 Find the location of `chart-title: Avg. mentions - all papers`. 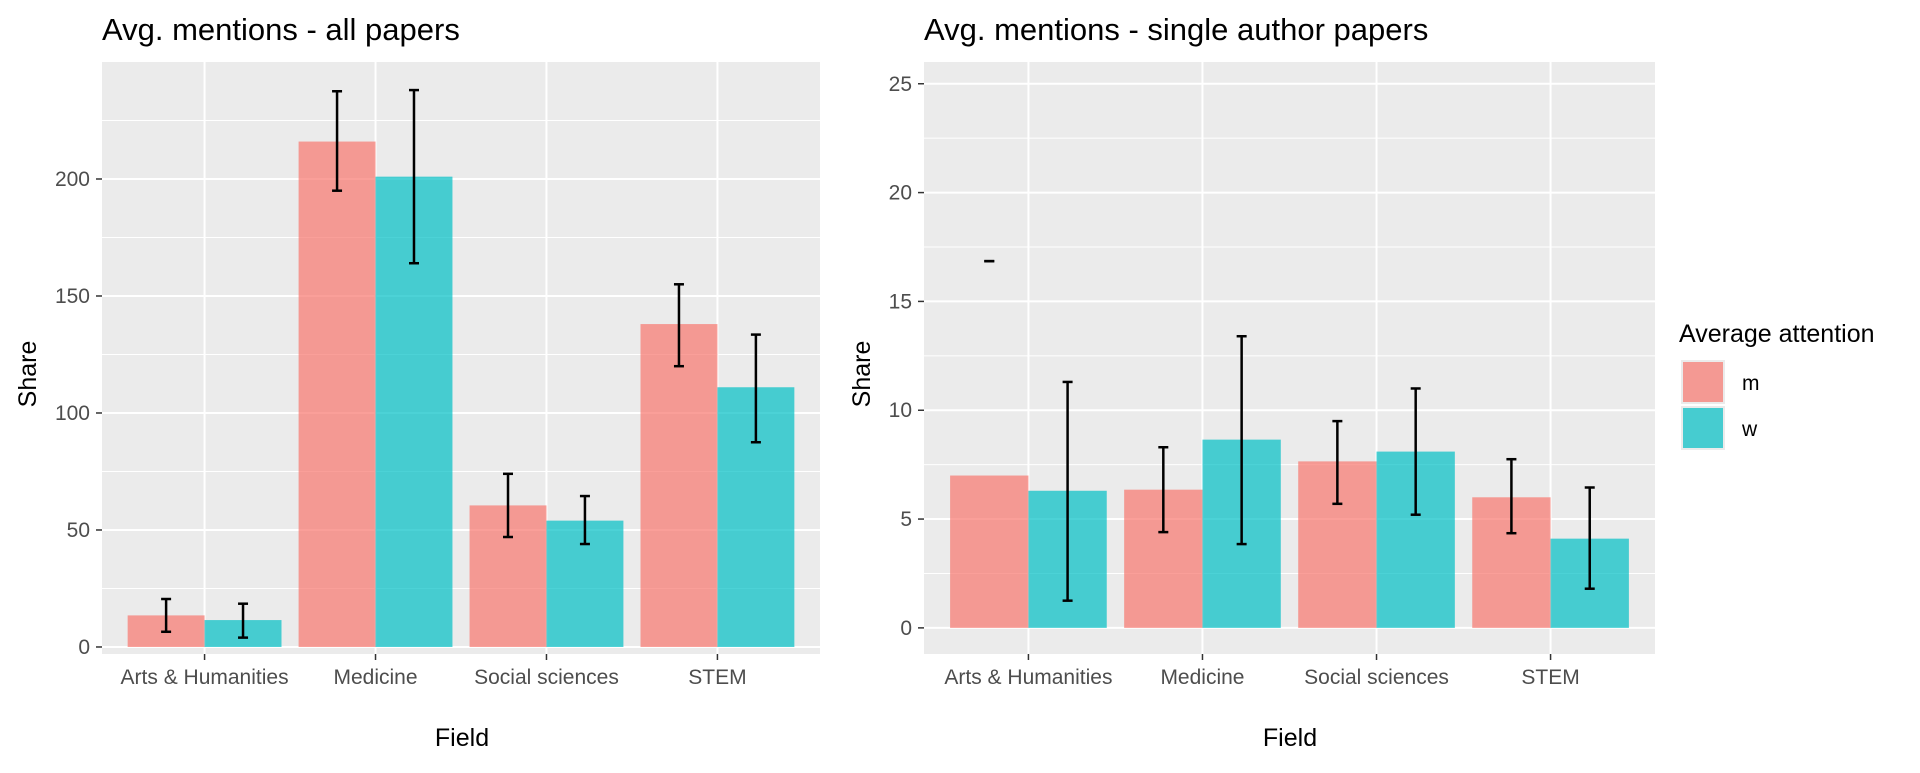

chart-title: Avg. mentions - all papers is located at coordinates (281, 29).